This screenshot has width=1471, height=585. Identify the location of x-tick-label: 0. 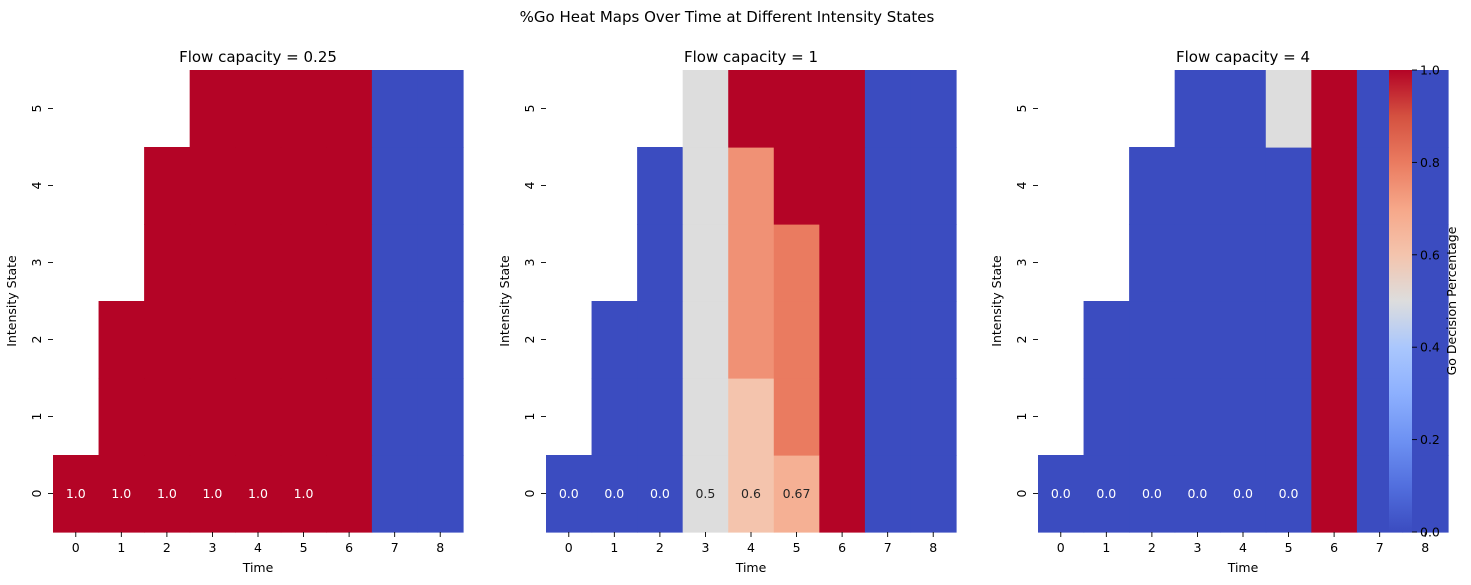
(76, 547).